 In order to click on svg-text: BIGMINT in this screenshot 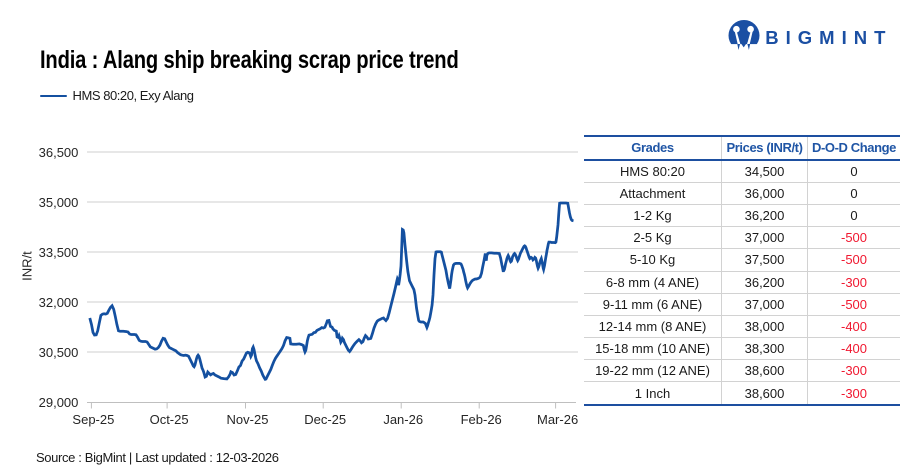, I will do `click(828, 37)`.